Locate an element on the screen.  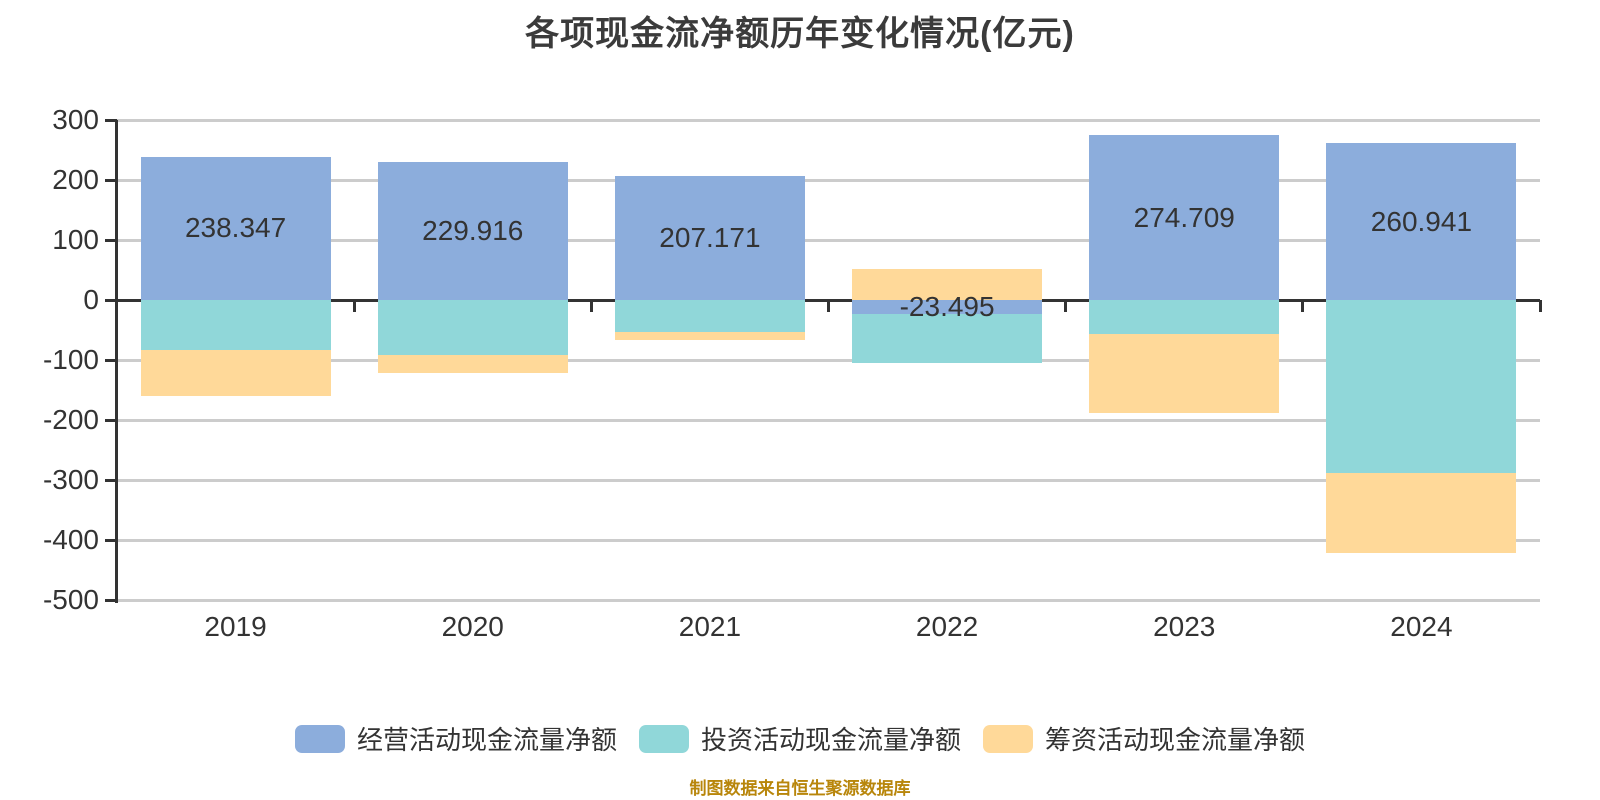
bar-segment-2024-series1 is located at coordinates (1421, 387).